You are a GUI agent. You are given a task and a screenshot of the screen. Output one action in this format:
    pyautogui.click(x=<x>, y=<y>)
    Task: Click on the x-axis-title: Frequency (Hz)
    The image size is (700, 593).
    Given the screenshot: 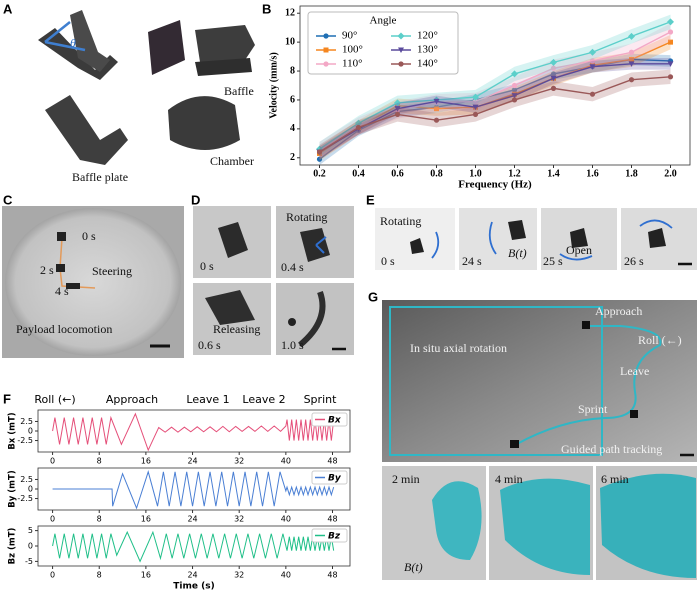 What is the action you would take?
    pyautogui.click(x=495, y=185)
    